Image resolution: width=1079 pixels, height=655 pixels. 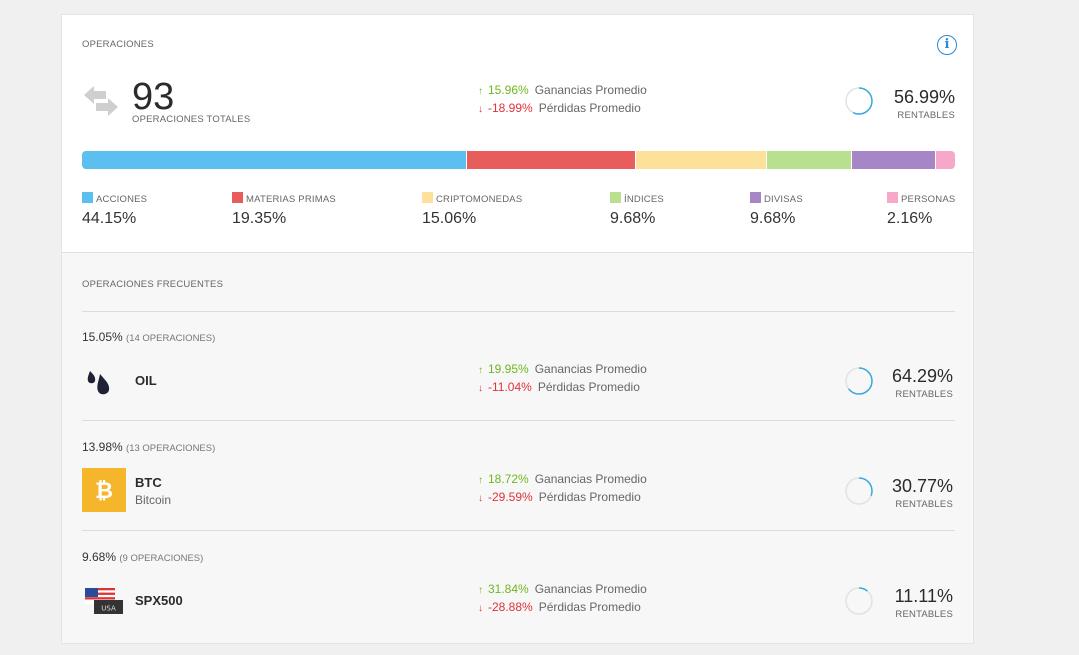 I want to click on legend-indices: ÍNDICES 9.68%, so click(x=637, y=208).